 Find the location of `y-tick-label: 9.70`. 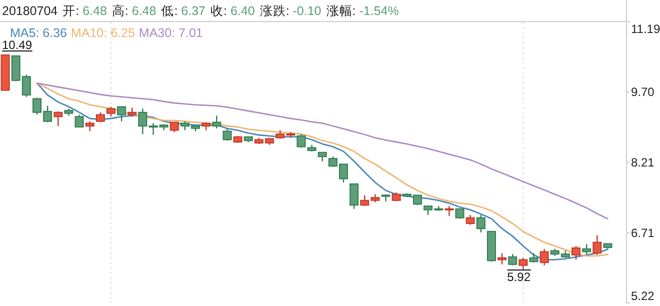

y-tick-label: 9.70 is located at coordinates (643, 92).